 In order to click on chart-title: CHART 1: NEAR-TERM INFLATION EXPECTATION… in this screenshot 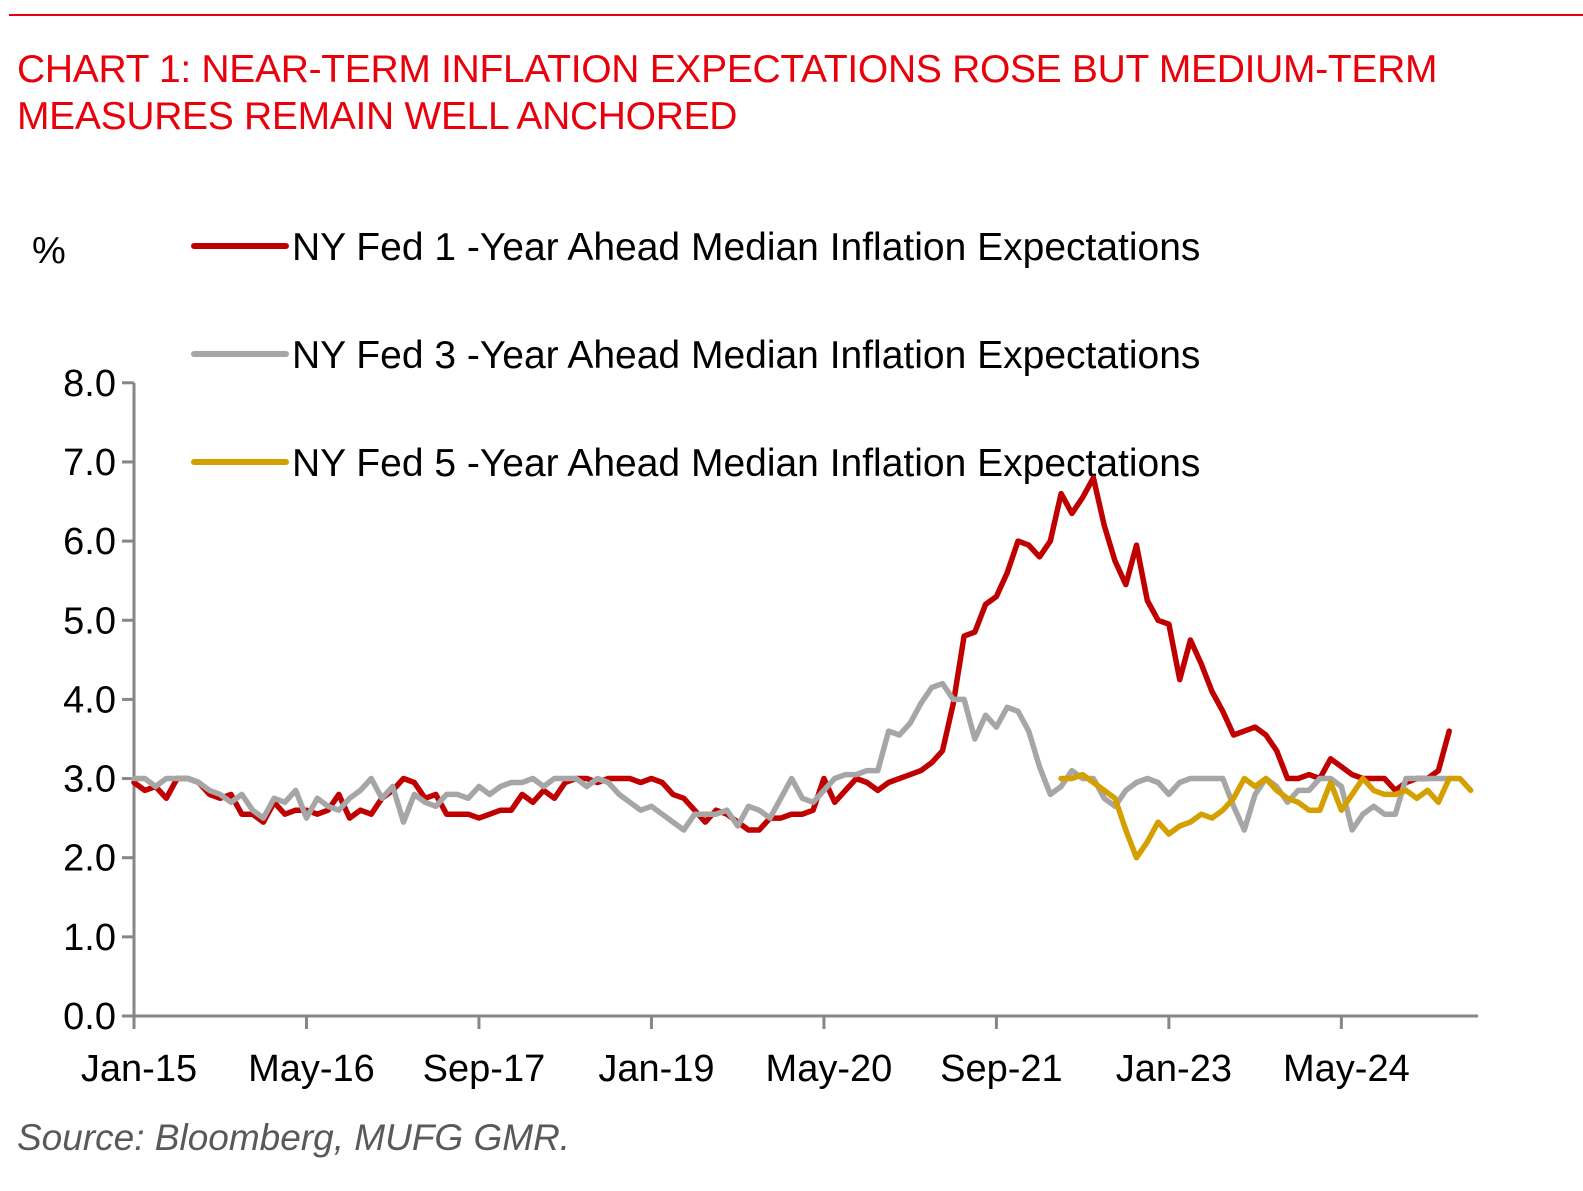, I will do `click(797, 93)`.